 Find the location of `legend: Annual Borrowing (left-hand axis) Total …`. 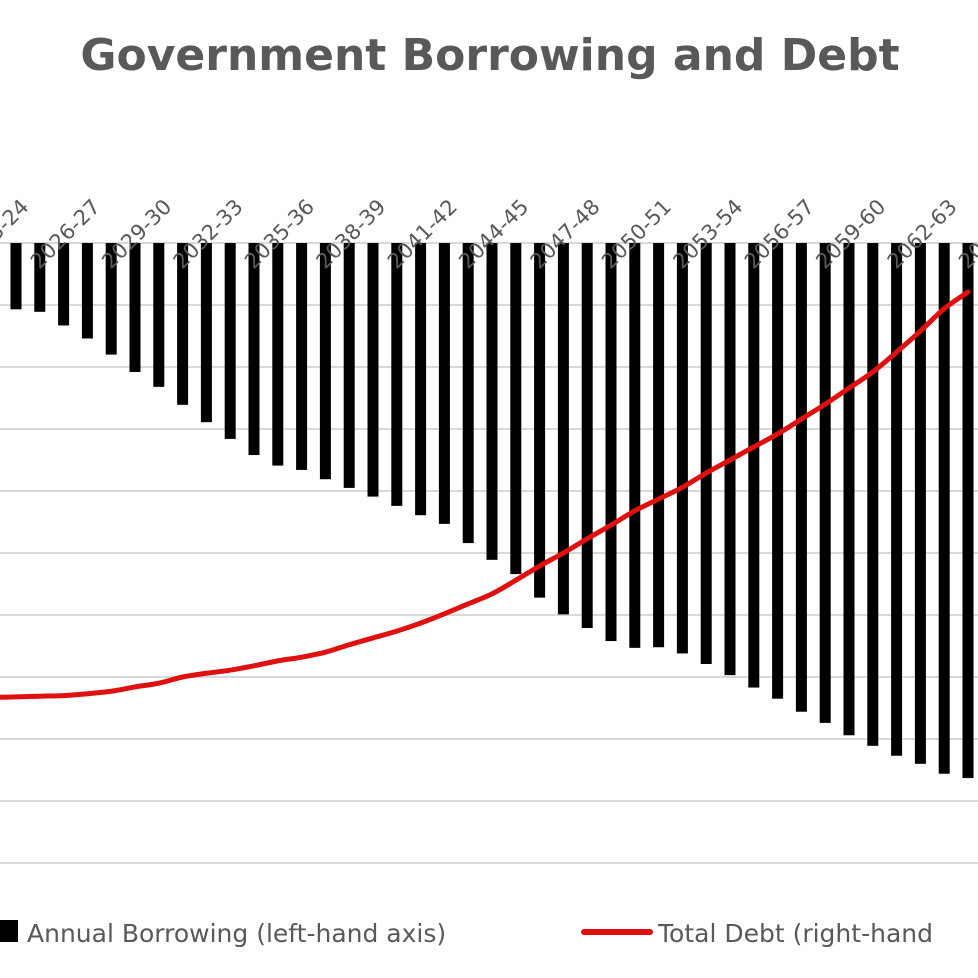

legend: Annual Borrowing (left-hand axis) Total … is located at coordinates (466, 933).